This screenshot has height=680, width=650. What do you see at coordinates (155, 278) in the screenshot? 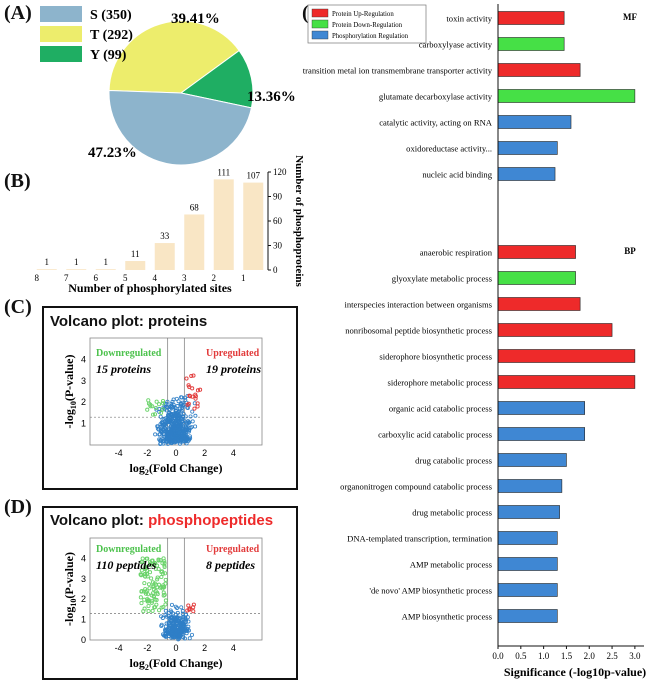
I see `bar-tick-4: 4` at bounding box center [155, 278].